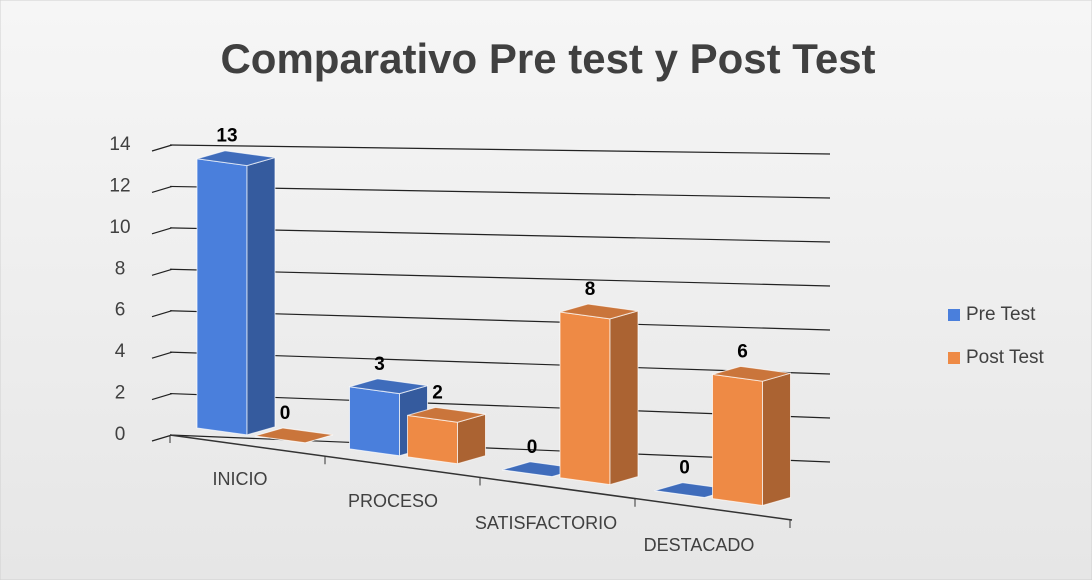 The height and width of the screenshot is (585, 1092). What do you see at coordinates (742, 351) in the screenshot?
I see `data-label: 6` at bounding box center [742, 351].